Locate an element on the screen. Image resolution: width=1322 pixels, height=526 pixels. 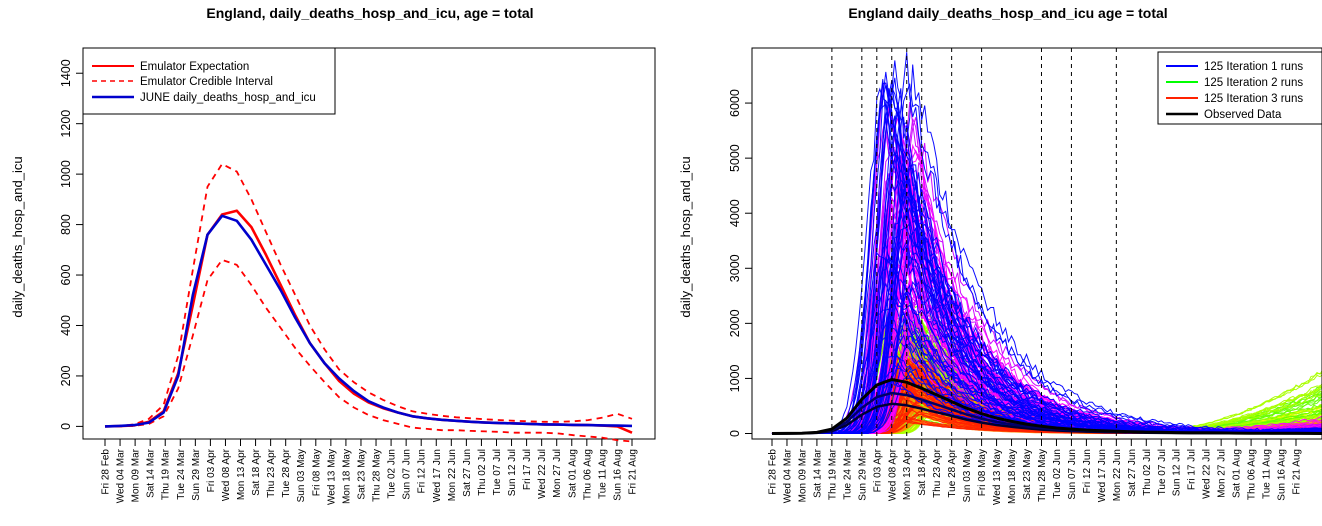
left-y-tick-label: 0 is located at coordinates (66, 426).